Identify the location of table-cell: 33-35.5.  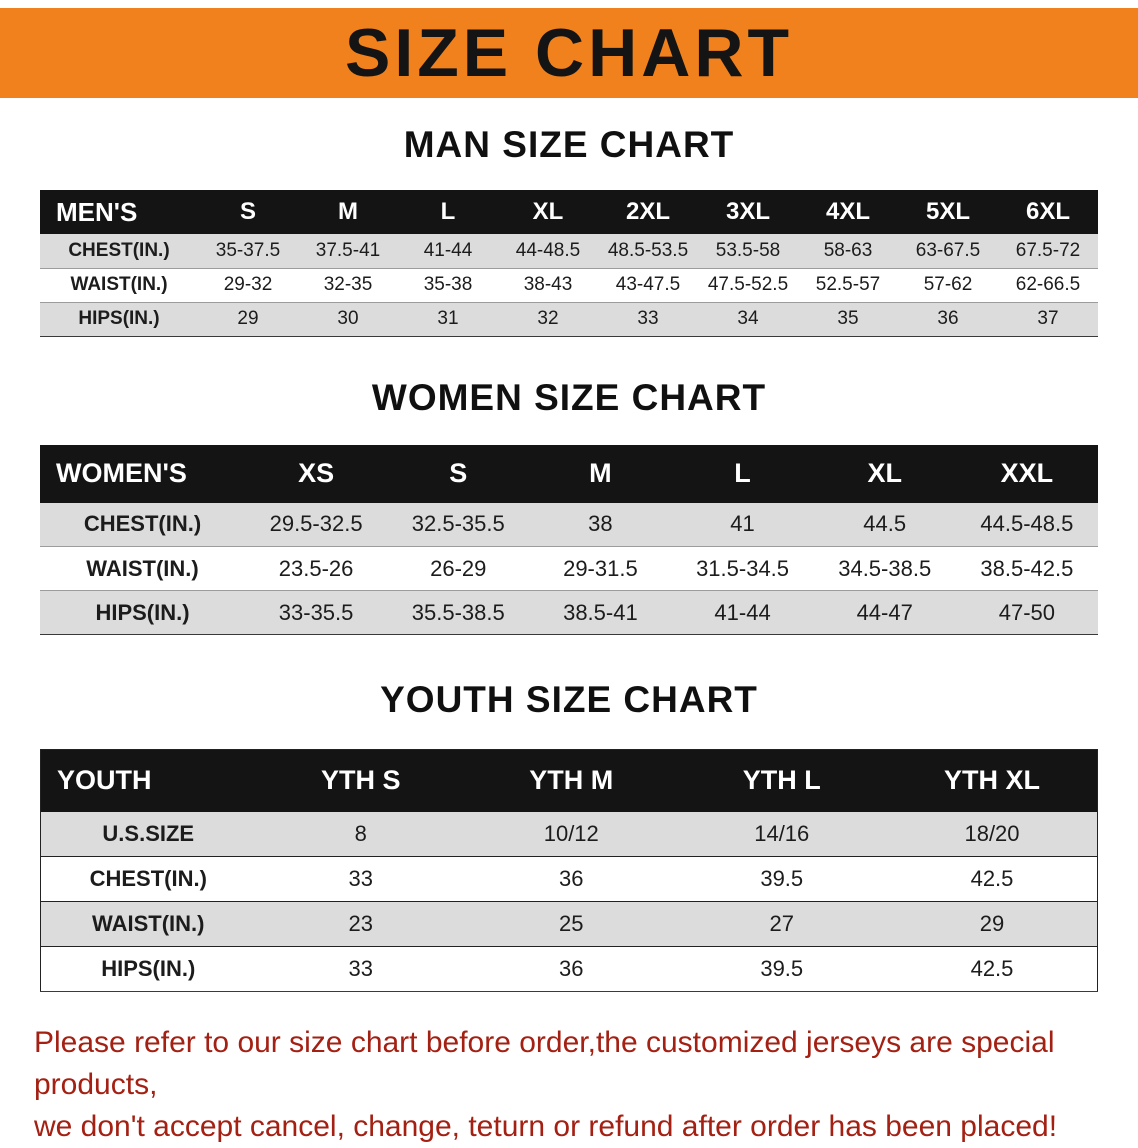
(316, 612).